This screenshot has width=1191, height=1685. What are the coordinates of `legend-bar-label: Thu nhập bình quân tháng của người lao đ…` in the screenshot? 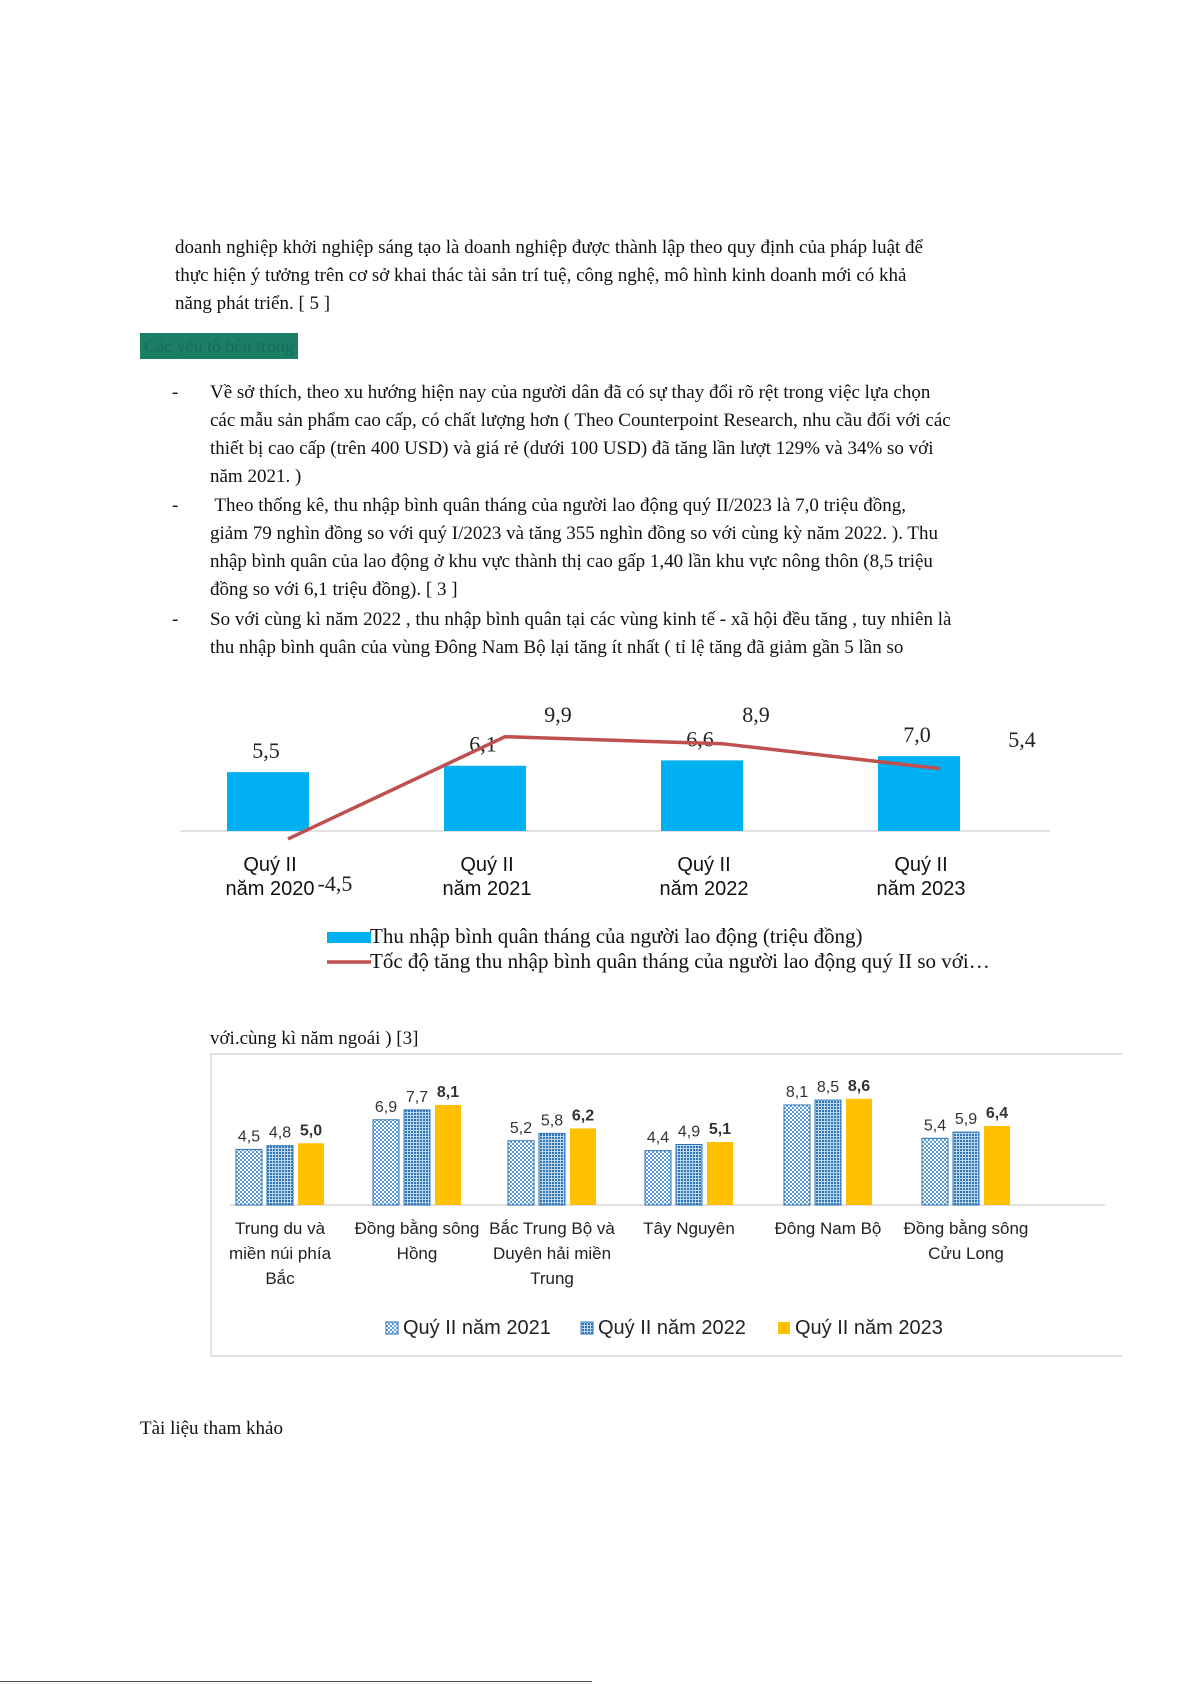 It's located at (616, 936).